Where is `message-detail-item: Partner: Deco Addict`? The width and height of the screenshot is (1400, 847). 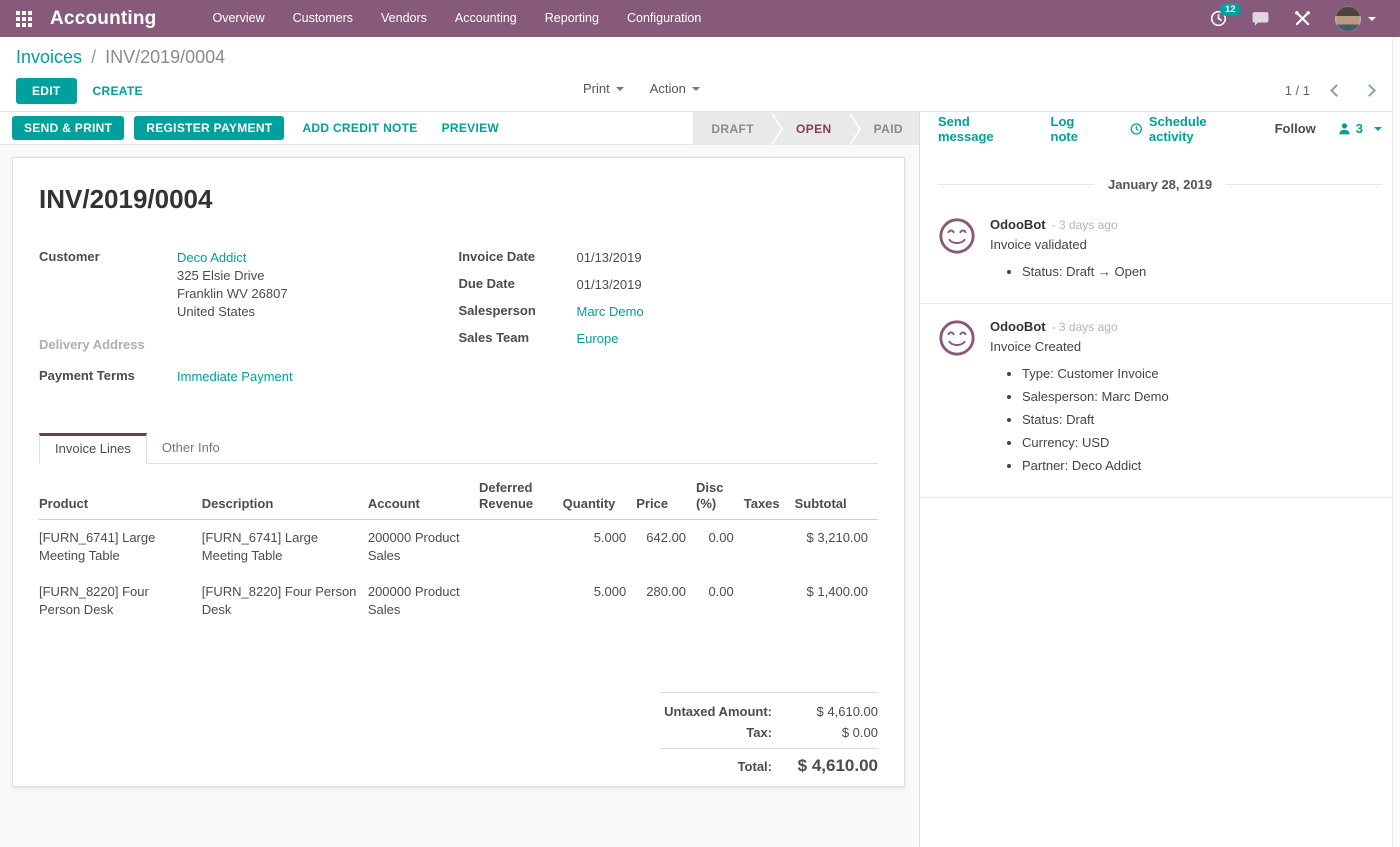
message-detail-item: Partner: Deco Addict is located at coordinates (1095, 466).